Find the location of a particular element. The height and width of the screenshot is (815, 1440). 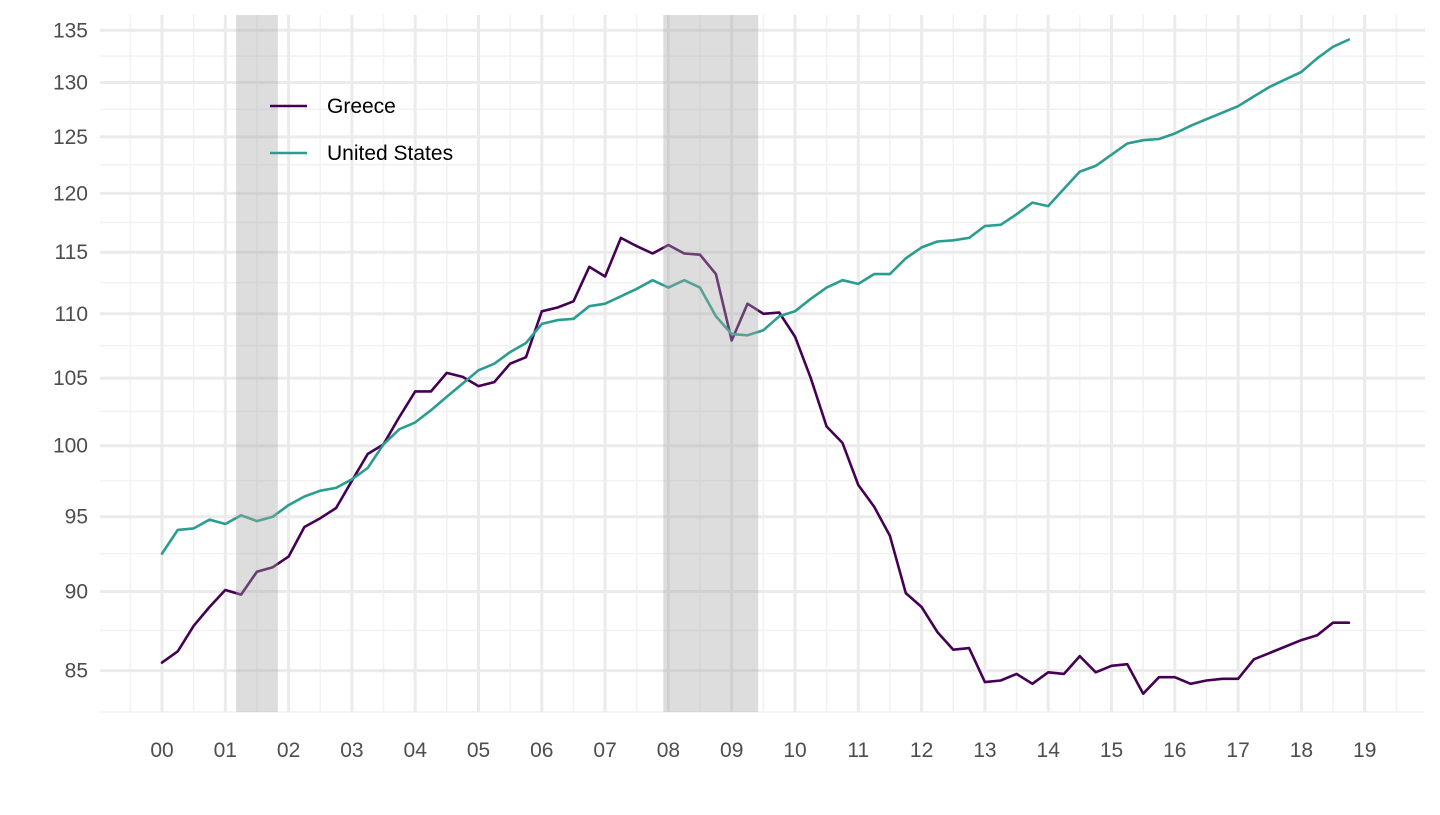

x-tick-label: 15 is located at coordinates (1111, 750).